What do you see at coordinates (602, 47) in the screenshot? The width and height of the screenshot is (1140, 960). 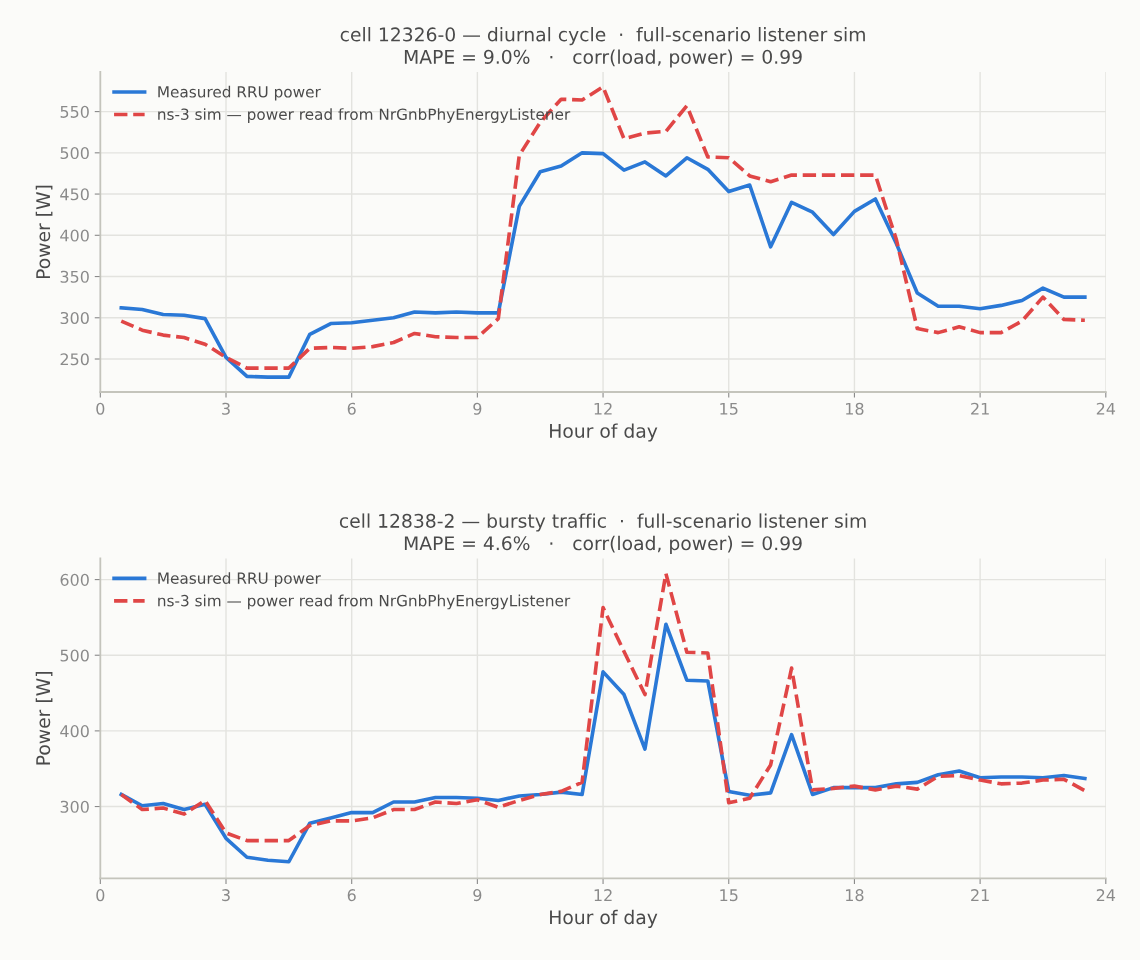 I see `chart-title: cell 12326-0 — diurnal cycle · full-scenario listener sim MAPE = 9.0% · corr(load, power) = 0.99` at bounding box center [602, 47].